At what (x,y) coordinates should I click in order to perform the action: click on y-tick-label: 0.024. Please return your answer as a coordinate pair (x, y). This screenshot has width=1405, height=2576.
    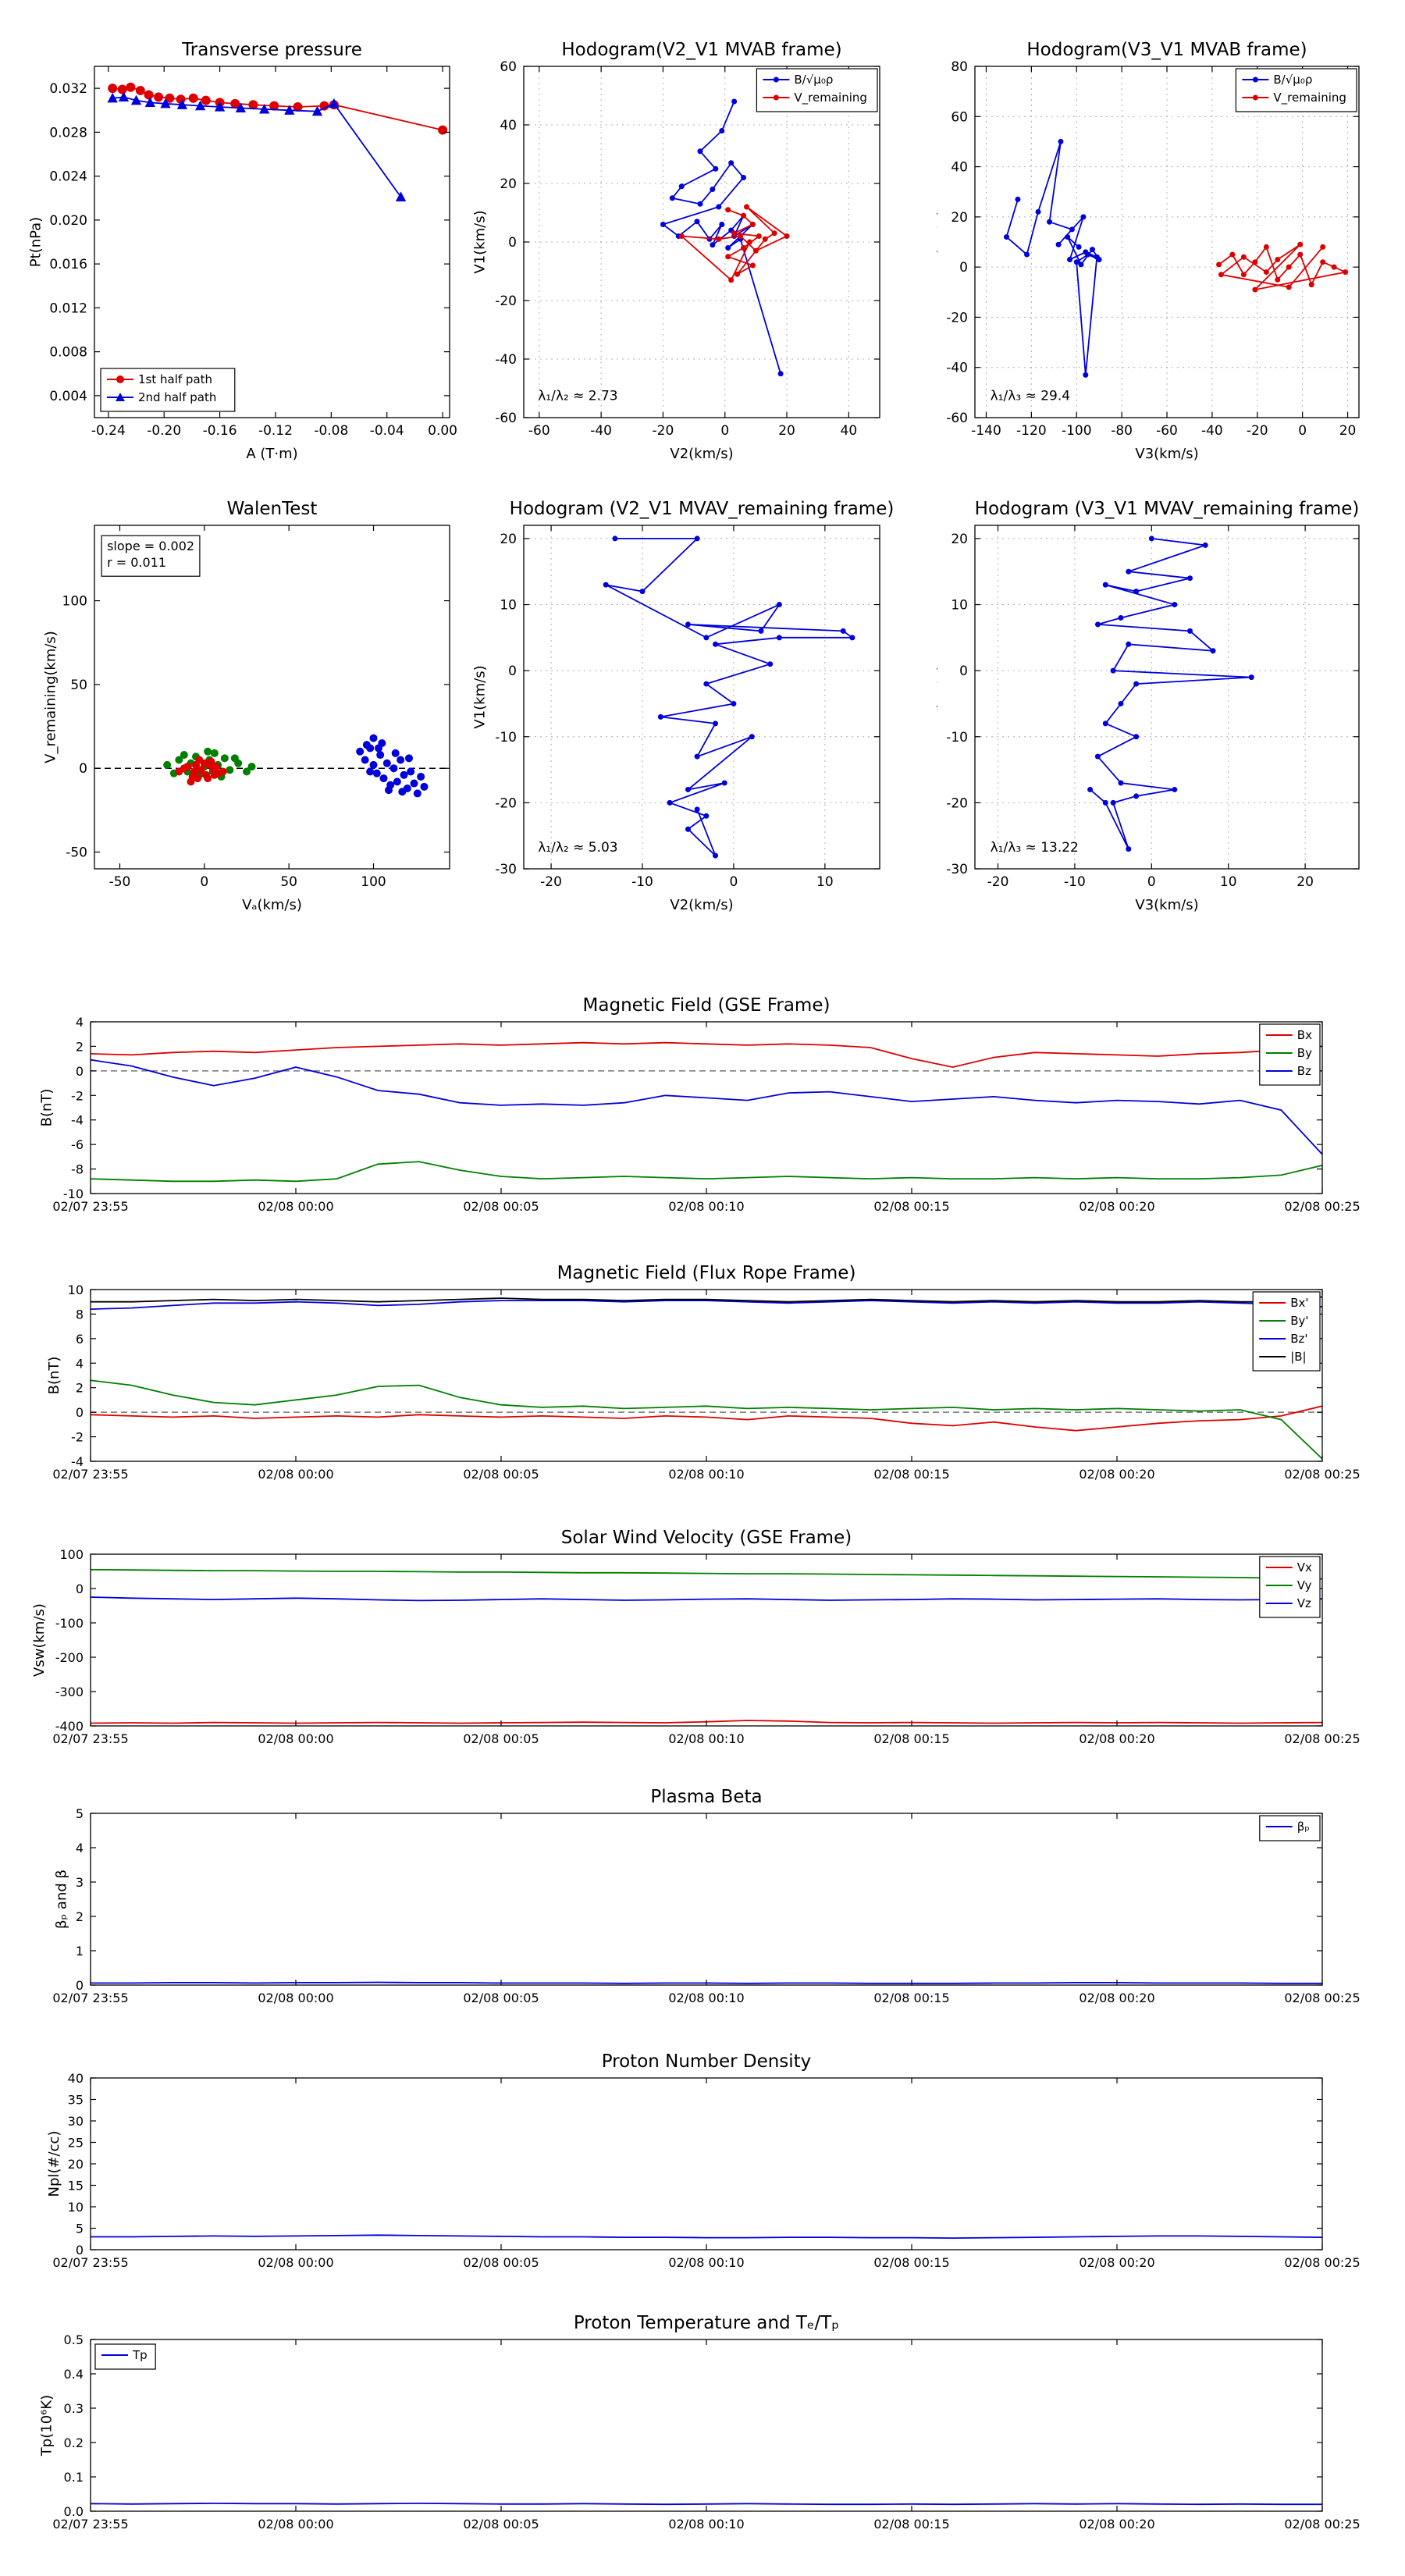
    Looking at the image, I should click on (68, 177).